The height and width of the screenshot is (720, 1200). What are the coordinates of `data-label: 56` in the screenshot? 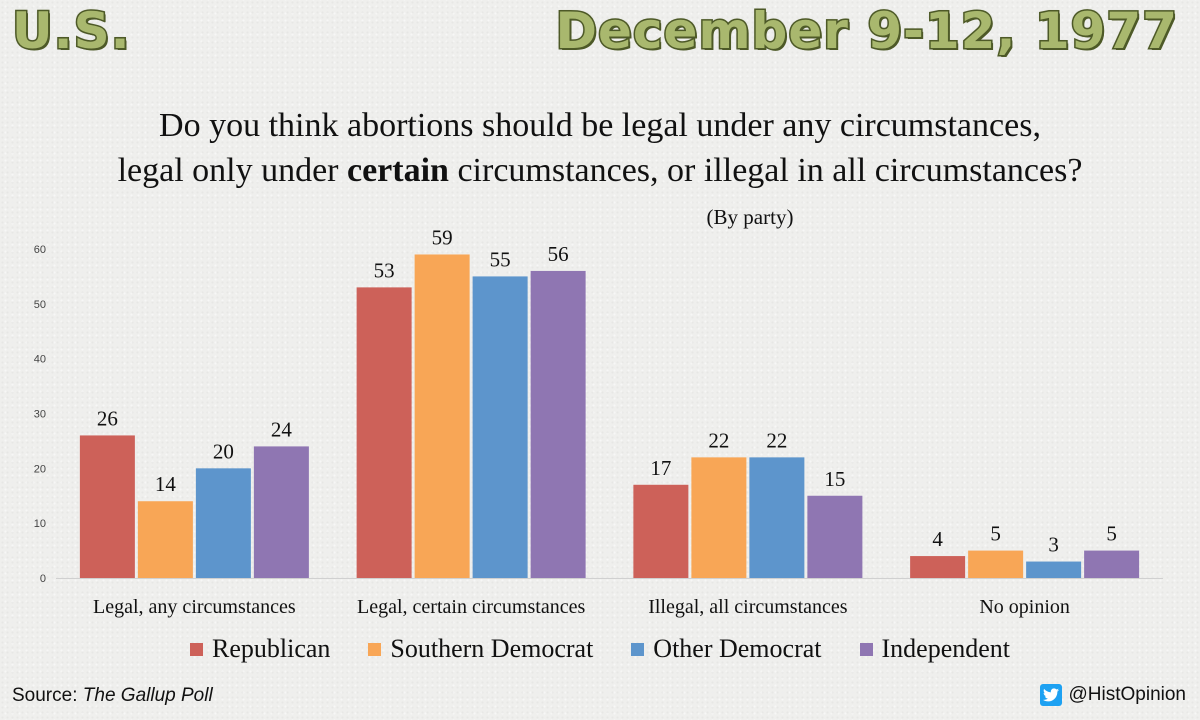 It's located at (558, 254).